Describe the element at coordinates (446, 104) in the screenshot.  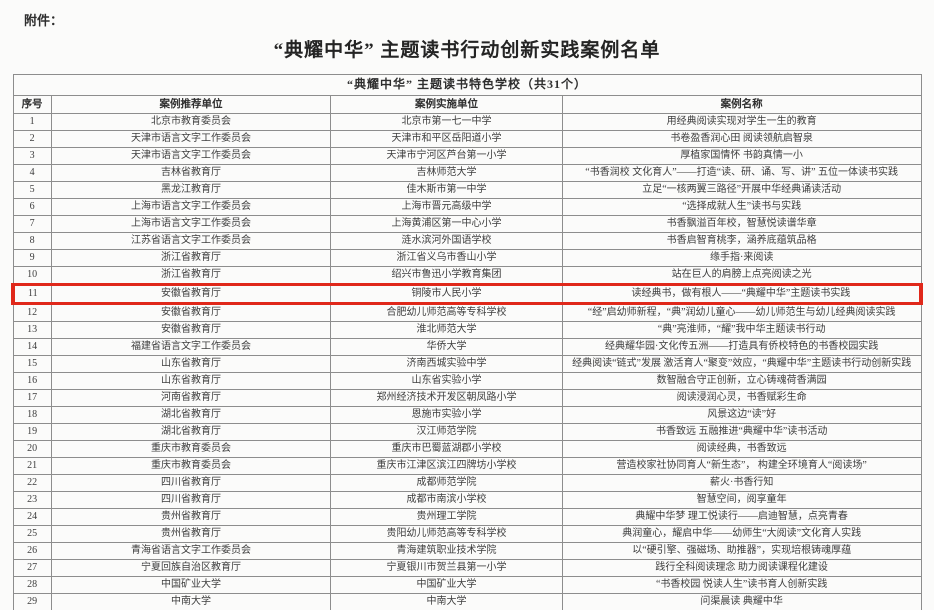
I see `column-header-implementer: 案例实施单位` at that location.